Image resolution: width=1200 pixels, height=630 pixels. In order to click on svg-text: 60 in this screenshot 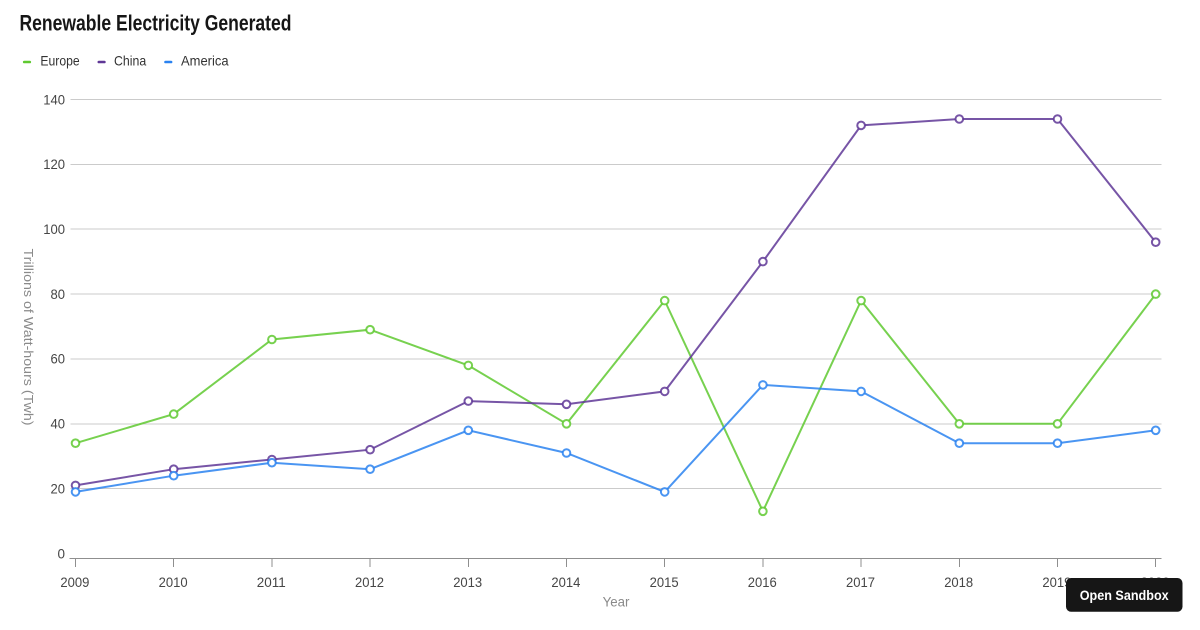, I will do `click(58, 359)`.